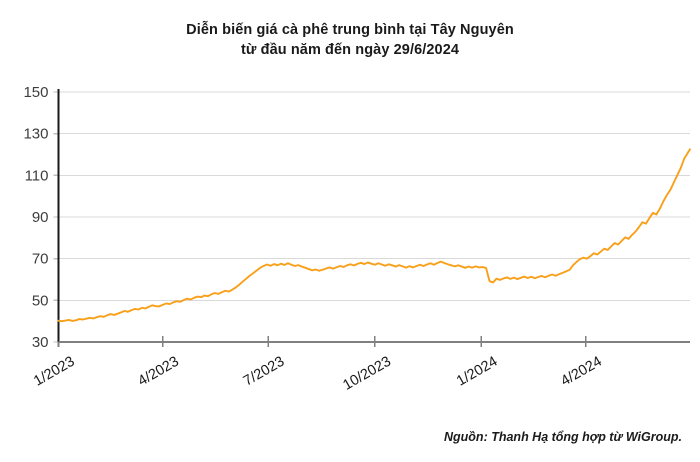 The image size is (700, 462). Describe the element at coordinates (40, 300) in the screenshot. I see `y-axis-tick-label: 50` at that location.